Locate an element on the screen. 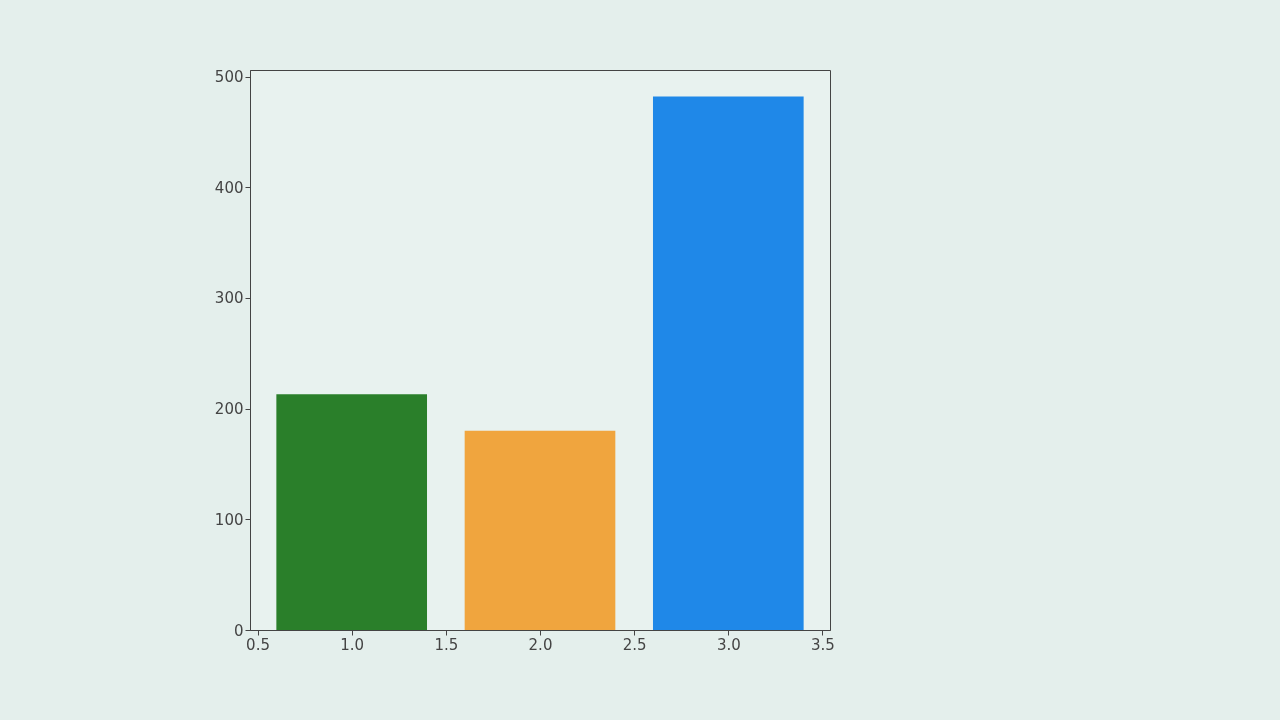 The image size is (1280, 720). x-tick-label: 3.0 is located at coordinates (728, 644).